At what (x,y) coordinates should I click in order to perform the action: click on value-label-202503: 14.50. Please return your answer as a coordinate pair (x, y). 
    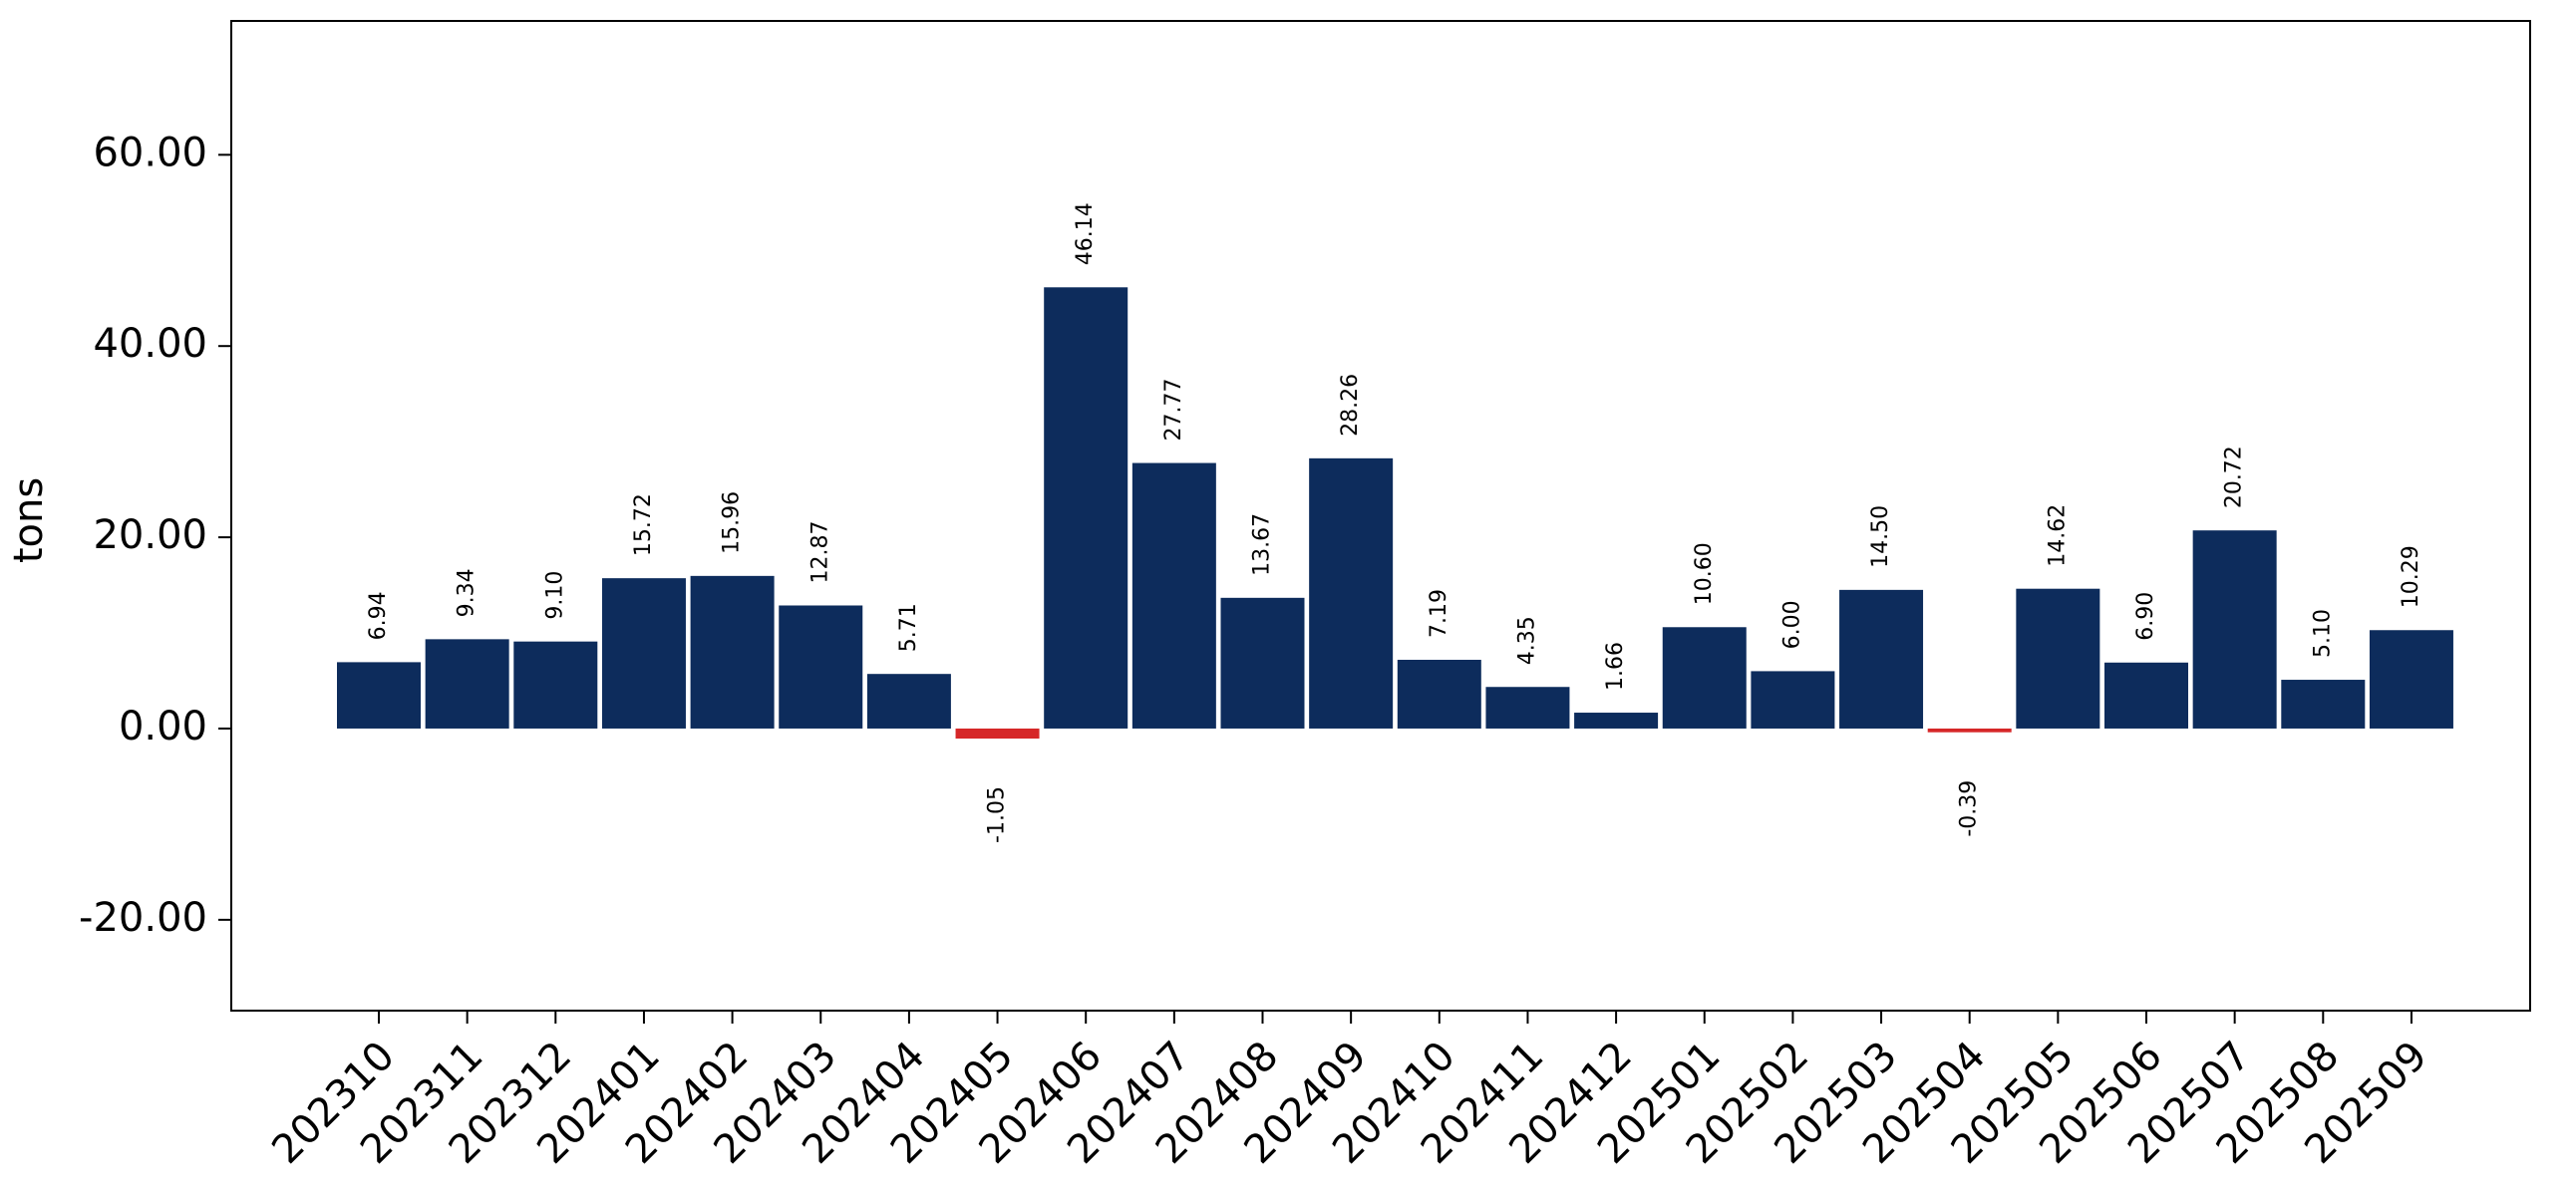
    Looking at the image, I should click on (1880, 537).